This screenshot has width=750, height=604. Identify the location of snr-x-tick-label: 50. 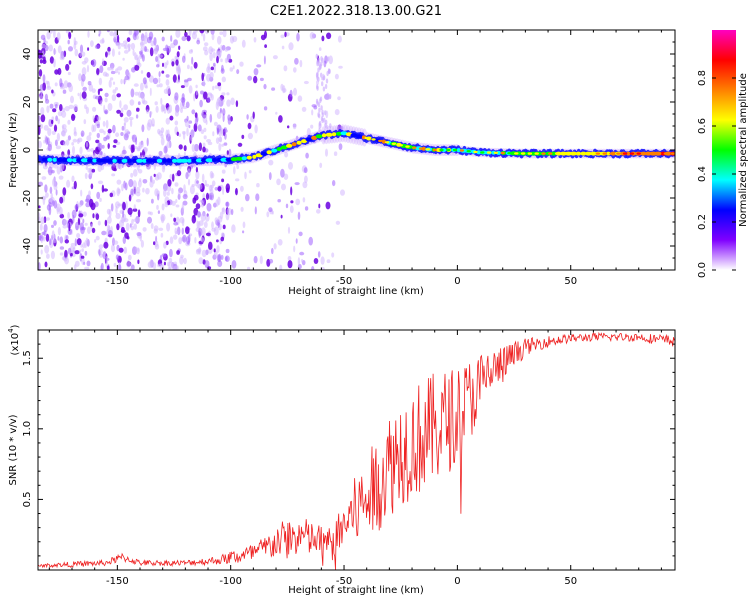
(570, 581).